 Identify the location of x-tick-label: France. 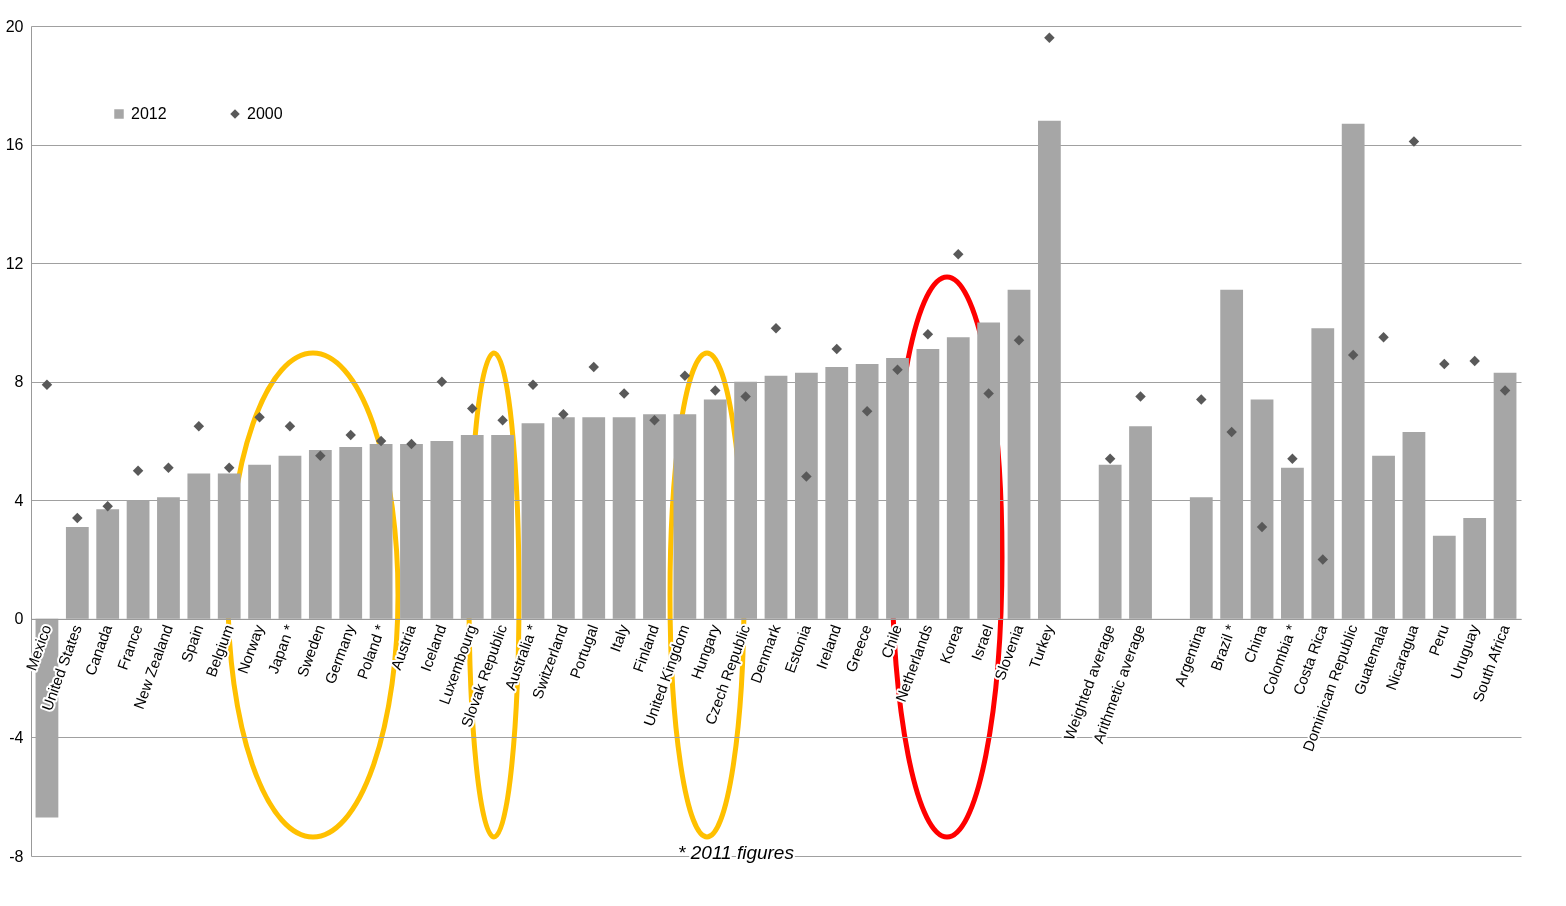
(129, 647).